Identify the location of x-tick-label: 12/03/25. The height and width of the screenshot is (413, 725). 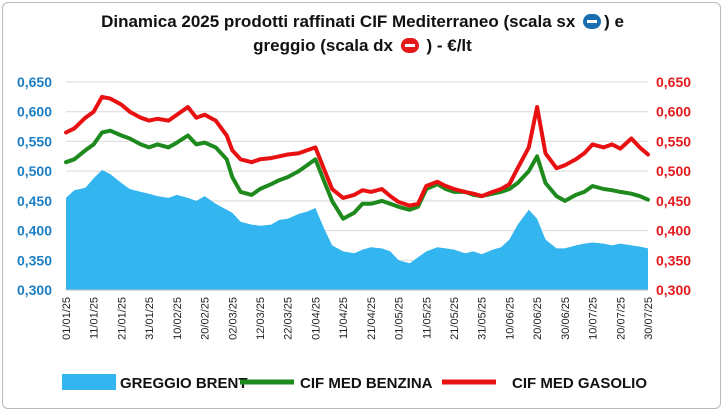
(261, 318).